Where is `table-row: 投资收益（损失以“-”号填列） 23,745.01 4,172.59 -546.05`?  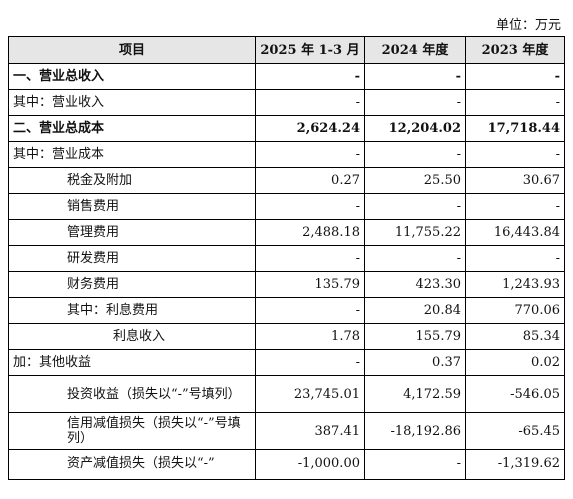 table-row: 投资收益（损失以“-”号填列） 23,745.01 4,172.59 -546.05 is located at coordinates (286, 394).